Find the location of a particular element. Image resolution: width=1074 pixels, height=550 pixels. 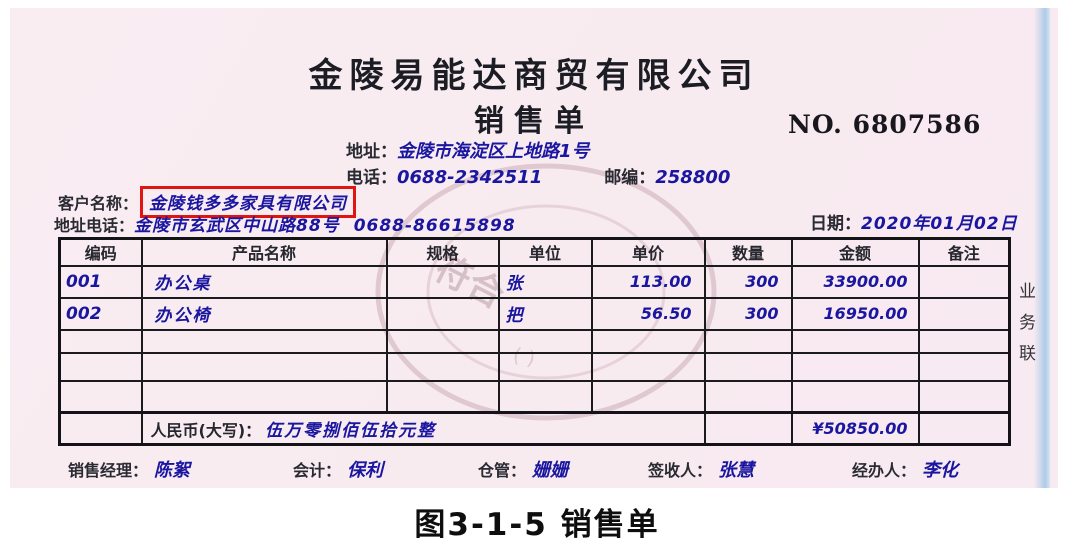

signature-value: 张慧 is located at coordinates (736, 470).